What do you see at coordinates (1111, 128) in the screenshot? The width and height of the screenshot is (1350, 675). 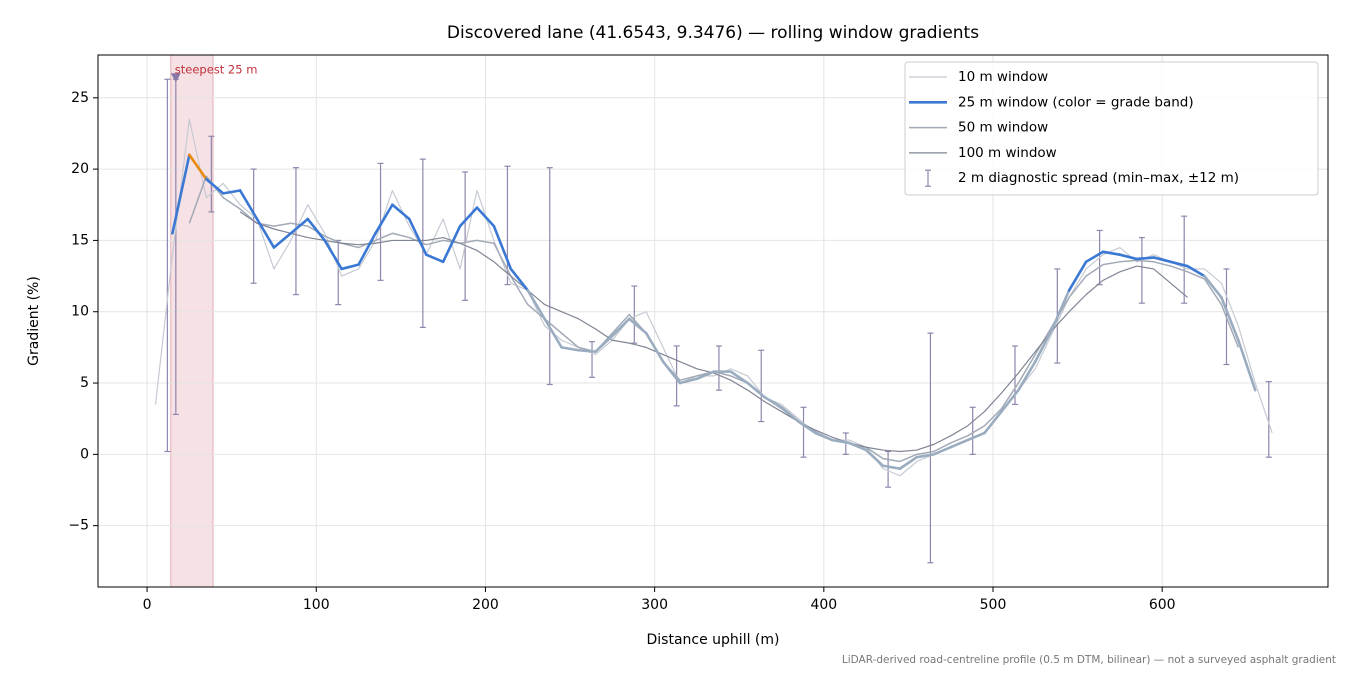 I see `legend-box` at bounding box center [1111, 128].